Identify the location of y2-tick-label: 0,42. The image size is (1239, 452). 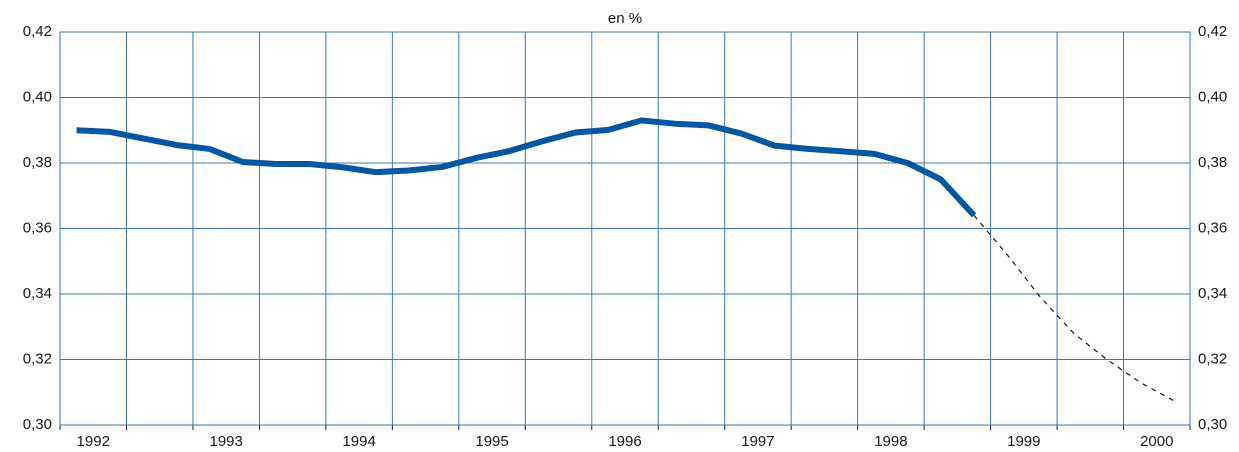
(1212, 31).